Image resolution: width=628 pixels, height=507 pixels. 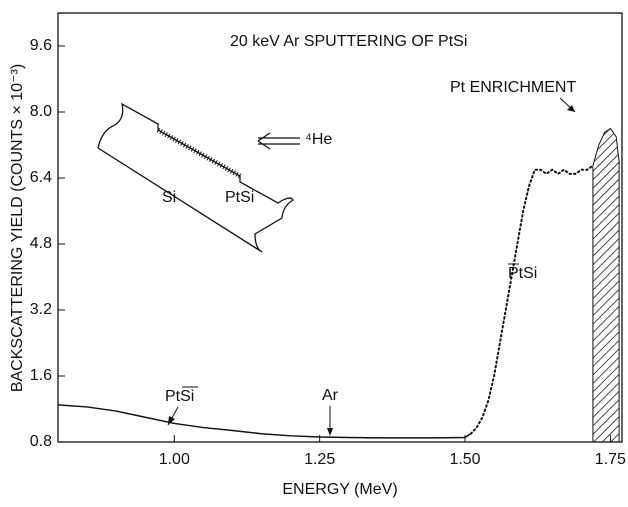 I want to click on y-axis-label: BACKSCATTERING YIELD (COUNTS × 10⁻³), so click(x=17, y=228).